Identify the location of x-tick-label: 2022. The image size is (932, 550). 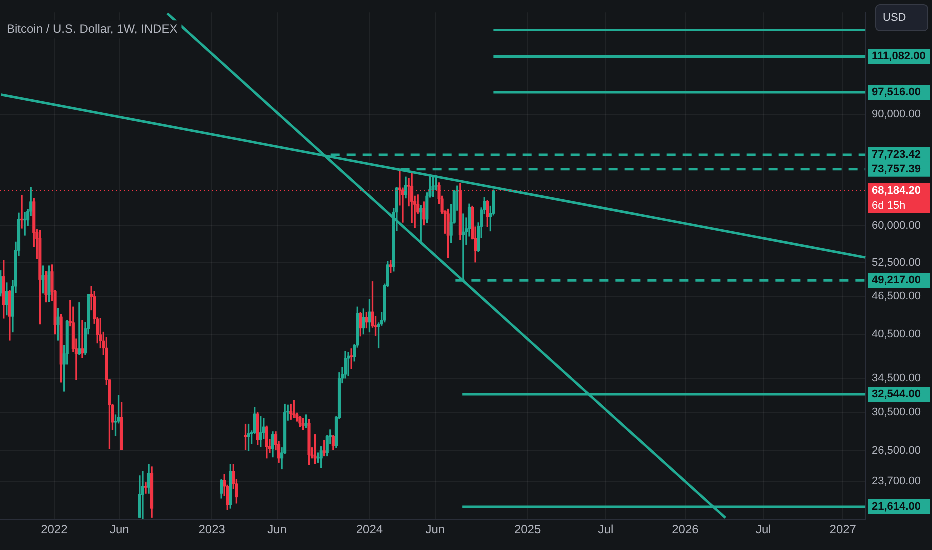
(54, 529).